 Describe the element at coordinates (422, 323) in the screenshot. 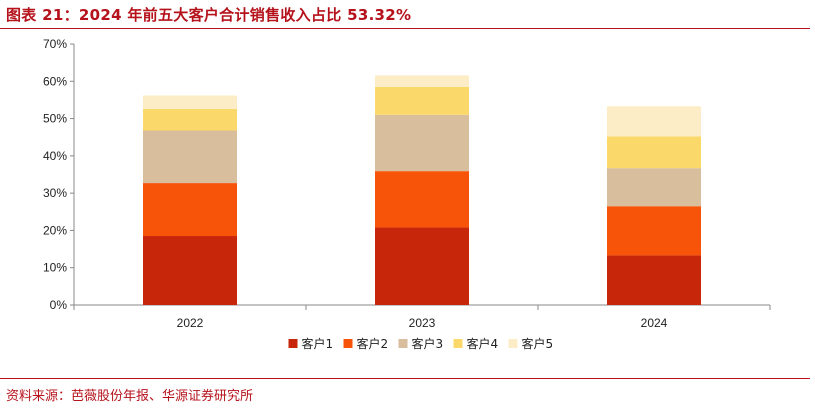

I see `x-tick-label: 2023` at that location.